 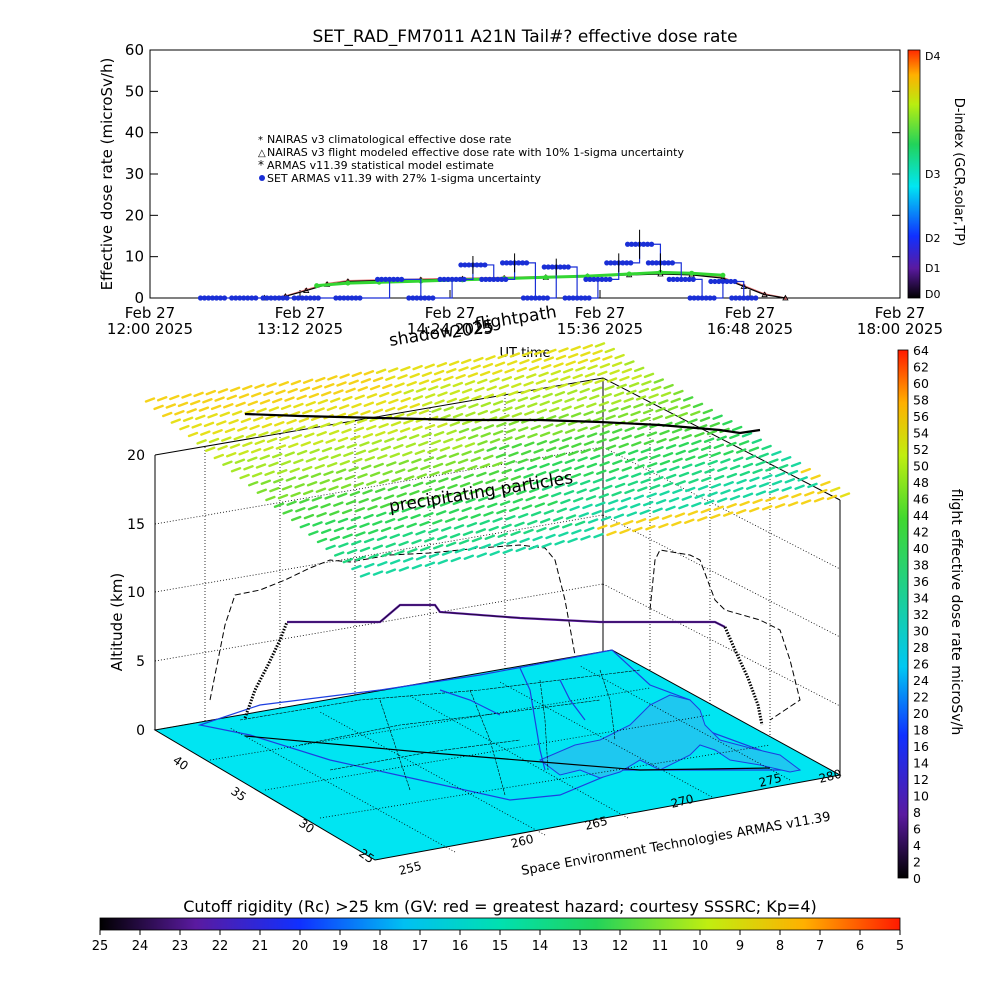 What do you see at coordinates (932, 268) in the screenshot?
I see `d-index-tick-d1: D1` at bounding box center [932, 268].